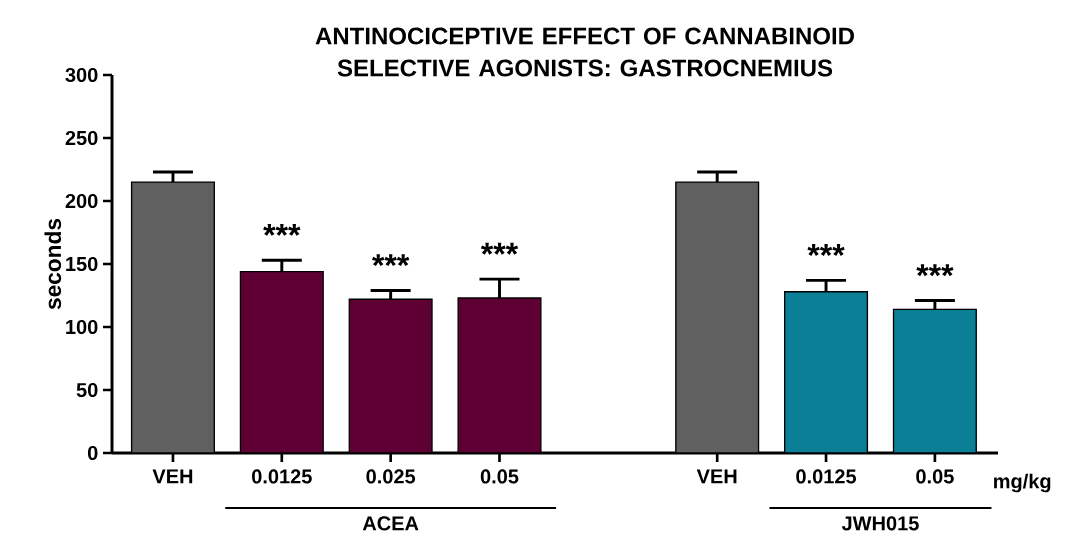 Image resolution: width=1080 pixels, height=539 pixels. I want to click on y-tick-label: 100, so click(82, 327).